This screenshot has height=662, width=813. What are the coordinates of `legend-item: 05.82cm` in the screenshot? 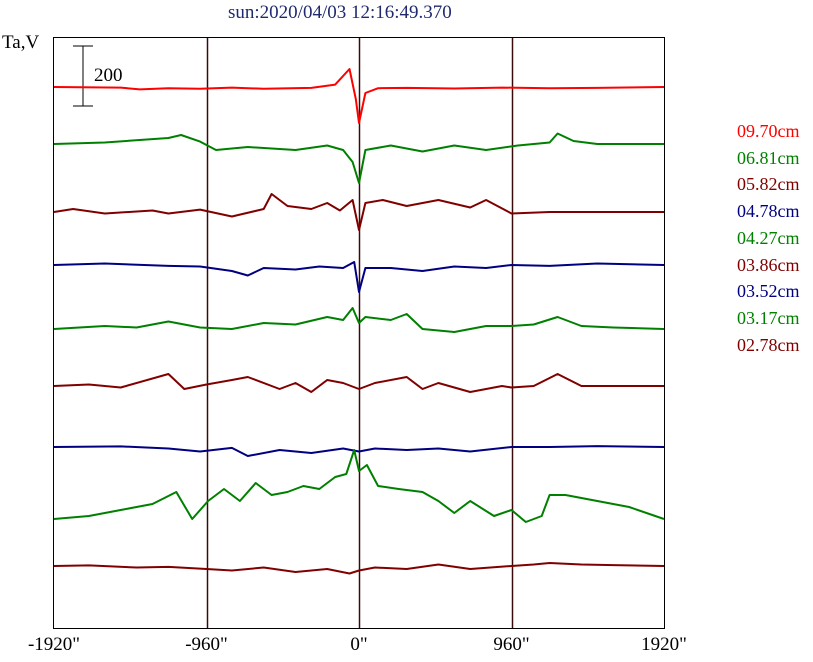 It's located at (768, 184).